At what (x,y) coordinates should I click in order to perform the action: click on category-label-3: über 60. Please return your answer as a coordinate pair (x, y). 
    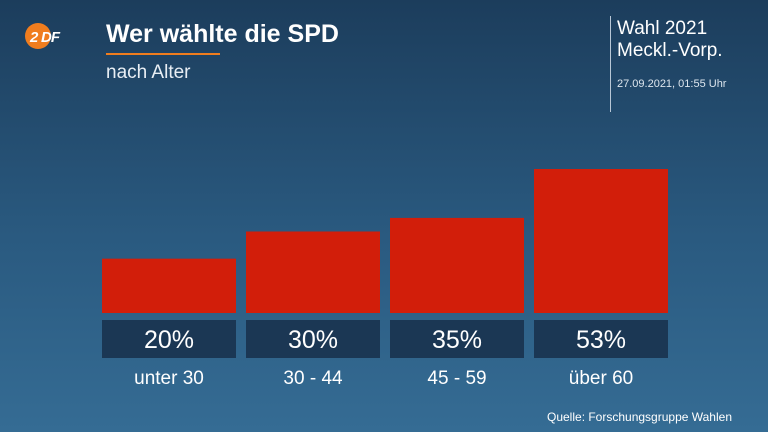
    Looking at the image, I should click on (601, 378).